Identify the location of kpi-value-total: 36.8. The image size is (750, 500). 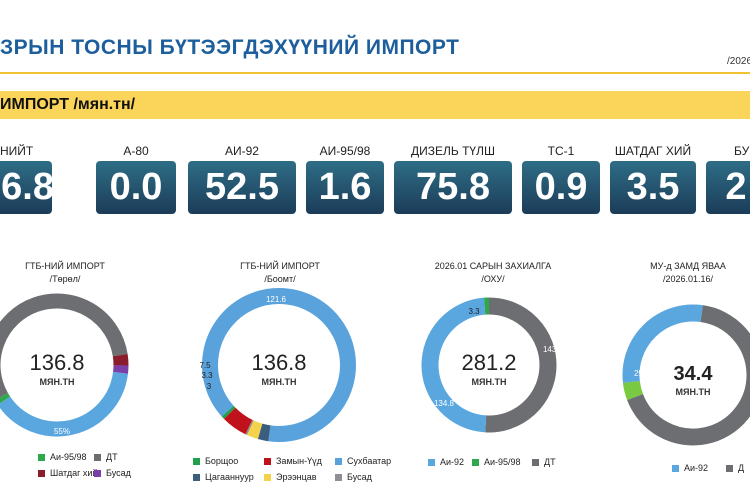
(27, 187).